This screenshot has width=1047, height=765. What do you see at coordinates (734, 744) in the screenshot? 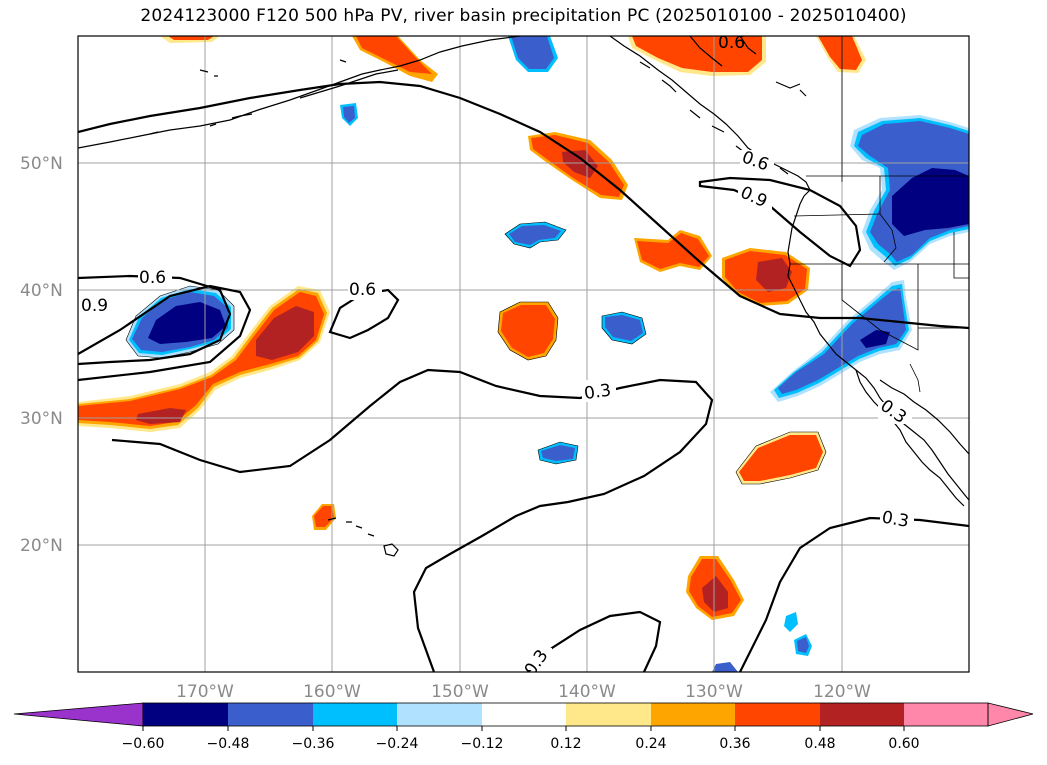
I see `colorbar-tick-label: 0.36` at bounding box center [734, 744].